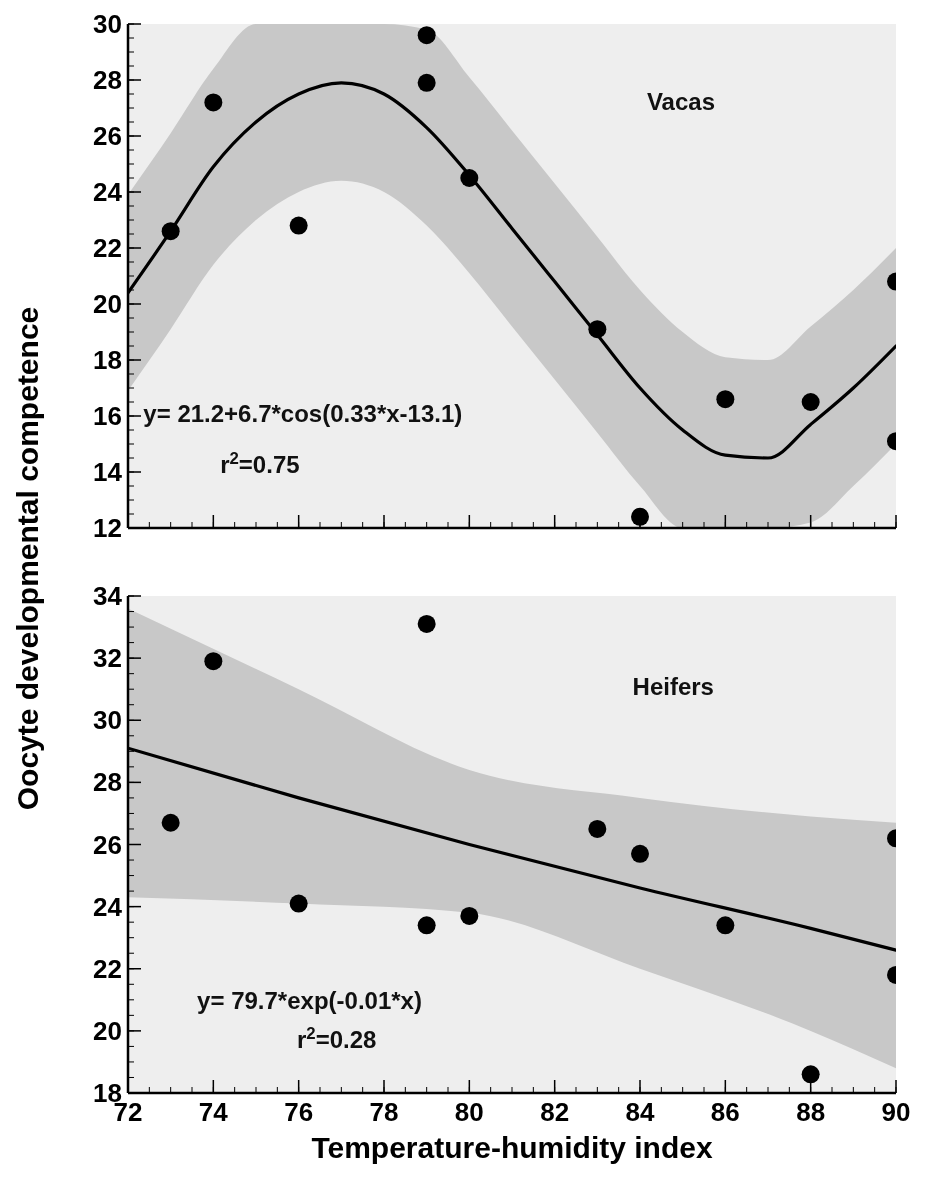 This screenshot has height=1180, width=928. Describe the element at coordinates (512, 1147) in the screenshot. I see `x-axis-title: Temperature-humidity index` at that location.